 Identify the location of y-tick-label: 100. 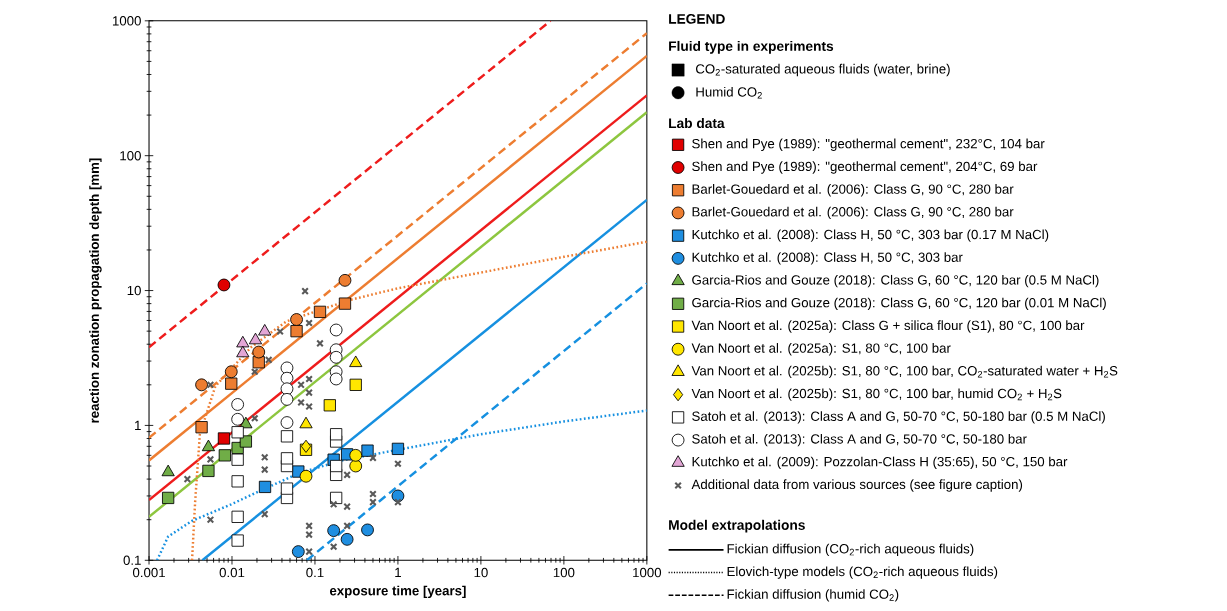
(130, 155).